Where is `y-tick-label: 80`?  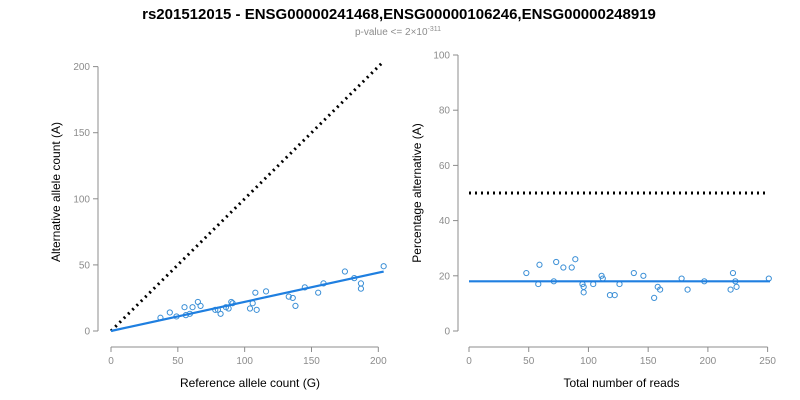 y-tick-label: 80 is located at coordinates (445, 111).